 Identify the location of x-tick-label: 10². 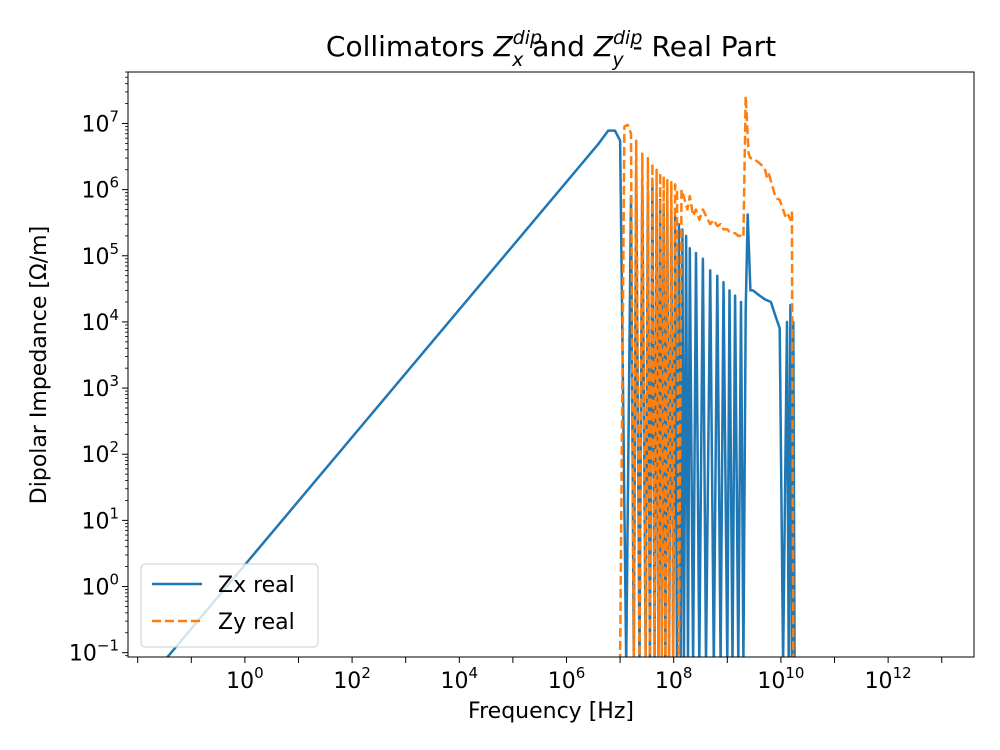
(352, 679).